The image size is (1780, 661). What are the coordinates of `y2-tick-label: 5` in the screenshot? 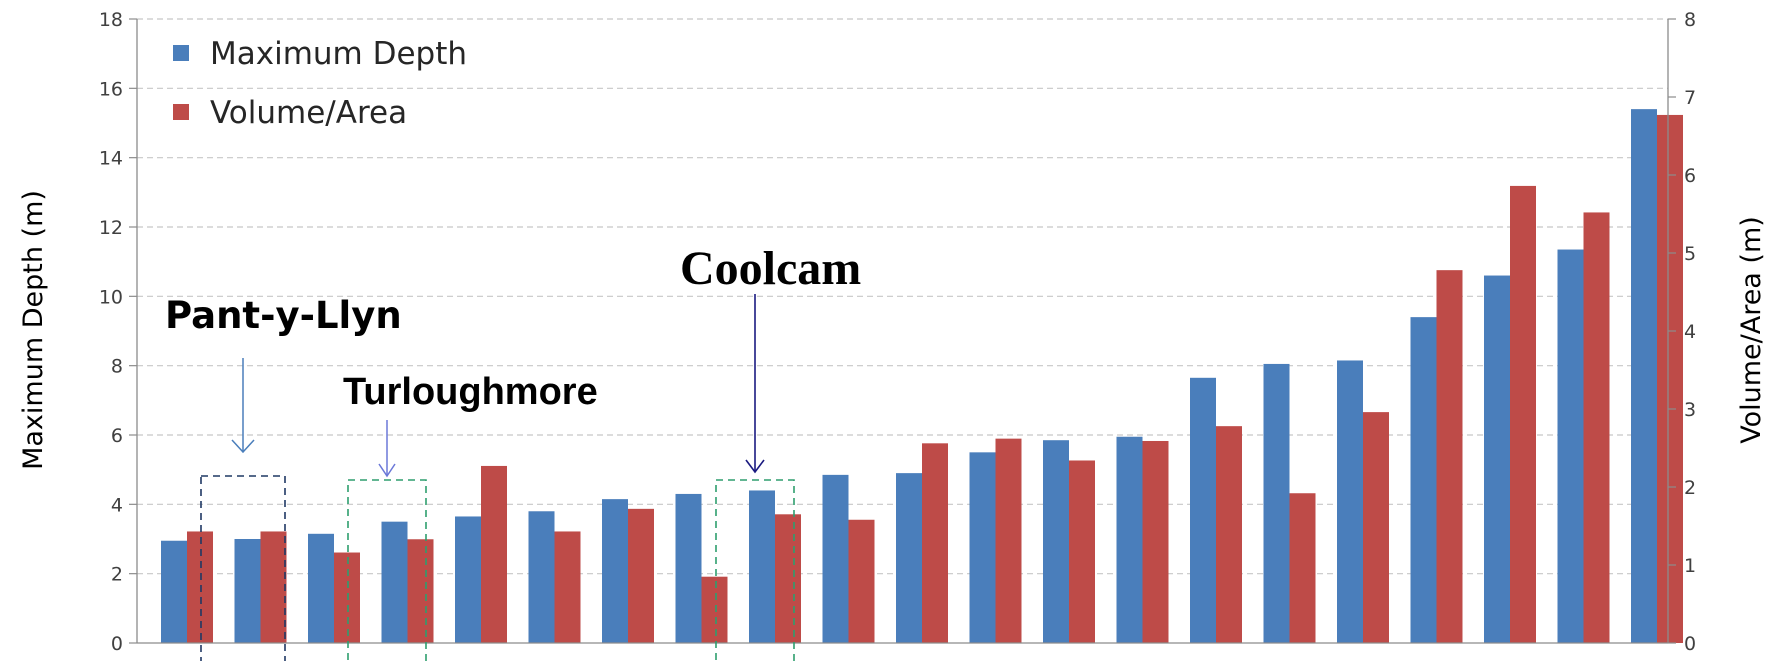 It's located at (1690, 254).